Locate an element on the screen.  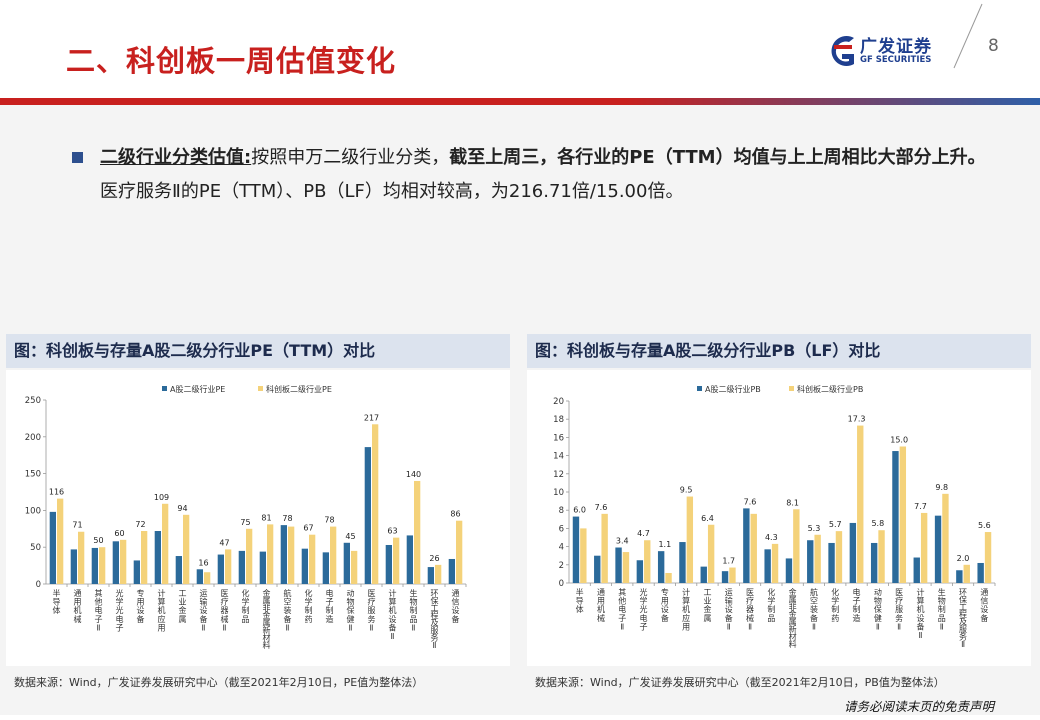
legend-label: A股二级行业PB is located at coordinates (733, 389).